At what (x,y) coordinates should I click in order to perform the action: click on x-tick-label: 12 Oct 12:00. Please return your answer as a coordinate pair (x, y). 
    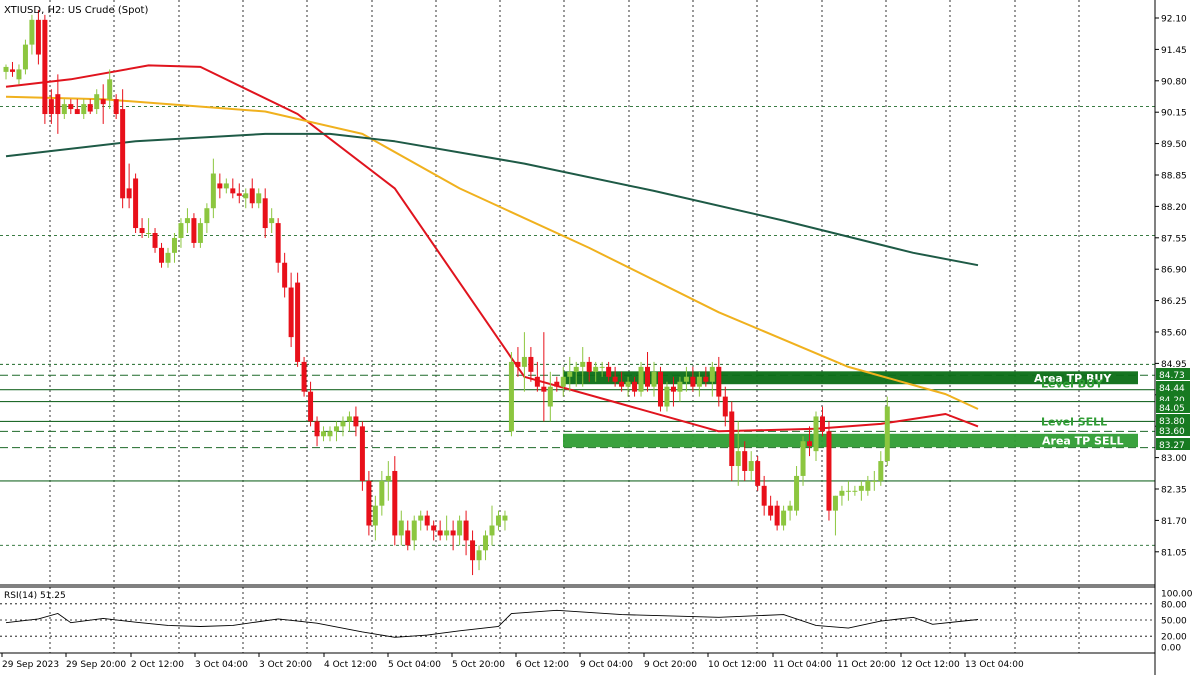
    Looking at the image, I should click on (930, 665).